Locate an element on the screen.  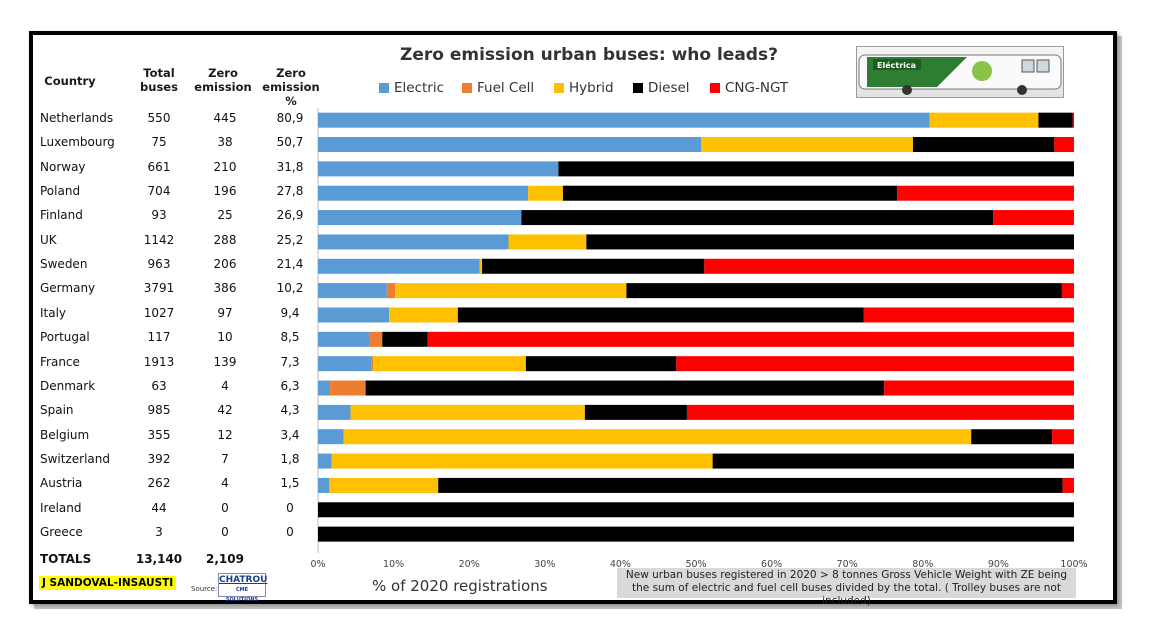
bar-diesel-france is located at coordinates (601, 364).